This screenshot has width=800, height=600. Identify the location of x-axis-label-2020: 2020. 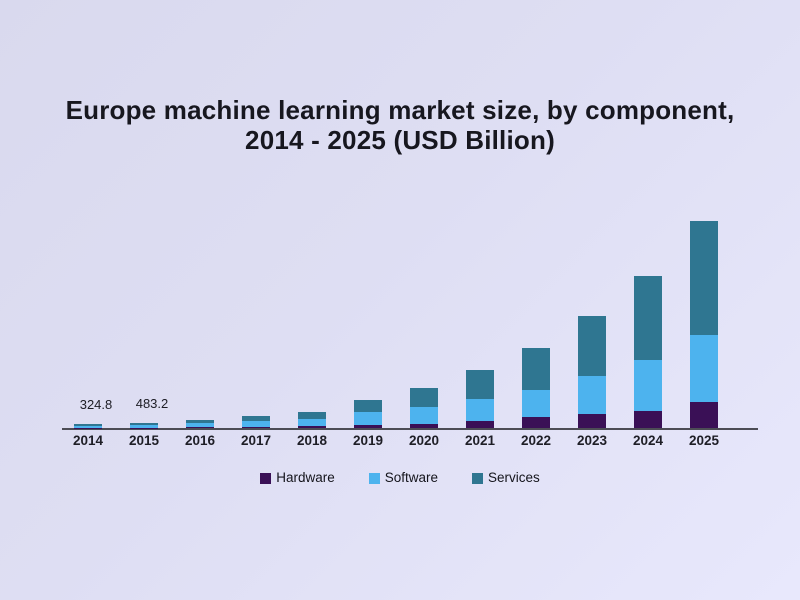
(424, 440).